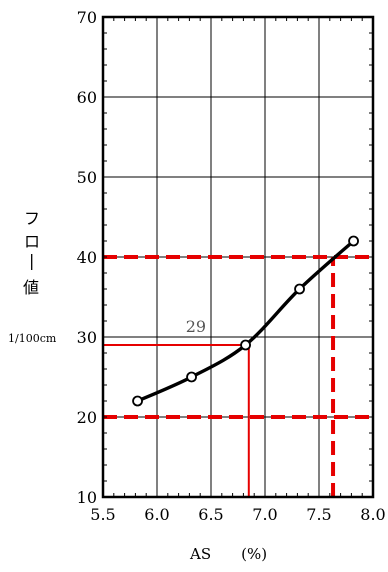 The height and width of the screenshot is (572, 388). What do you see at coordinates (264, 514) in the screenshot?
I see `x-tick-label: 7.0` at bounding box center [264, 514].